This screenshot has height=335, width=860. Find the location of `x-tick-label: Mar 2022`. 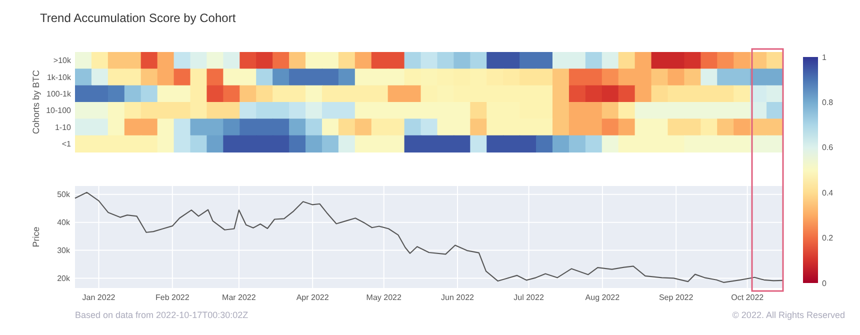

x-tick-label: Mar 2022 is located at coordinates (239, 297).